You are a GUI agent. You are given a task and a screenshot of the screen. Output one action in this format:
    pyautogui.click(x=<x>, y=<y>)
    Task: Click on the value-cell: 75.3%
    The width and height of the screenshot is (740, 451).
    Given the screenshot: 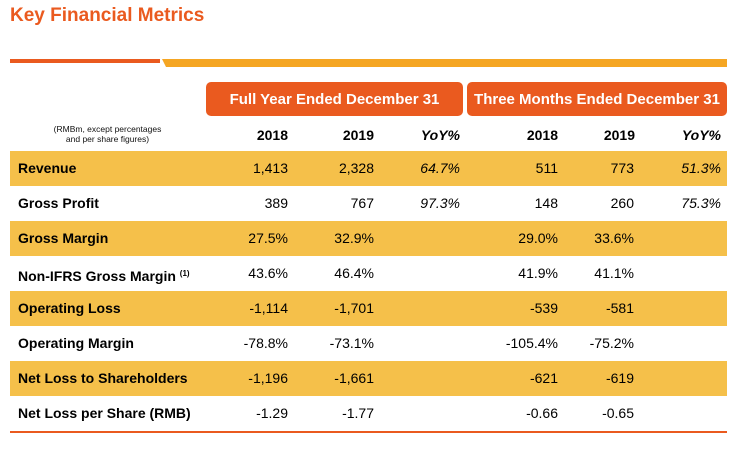 What is the action you would take?
    pyautogui.click(x=701, y=203)
    